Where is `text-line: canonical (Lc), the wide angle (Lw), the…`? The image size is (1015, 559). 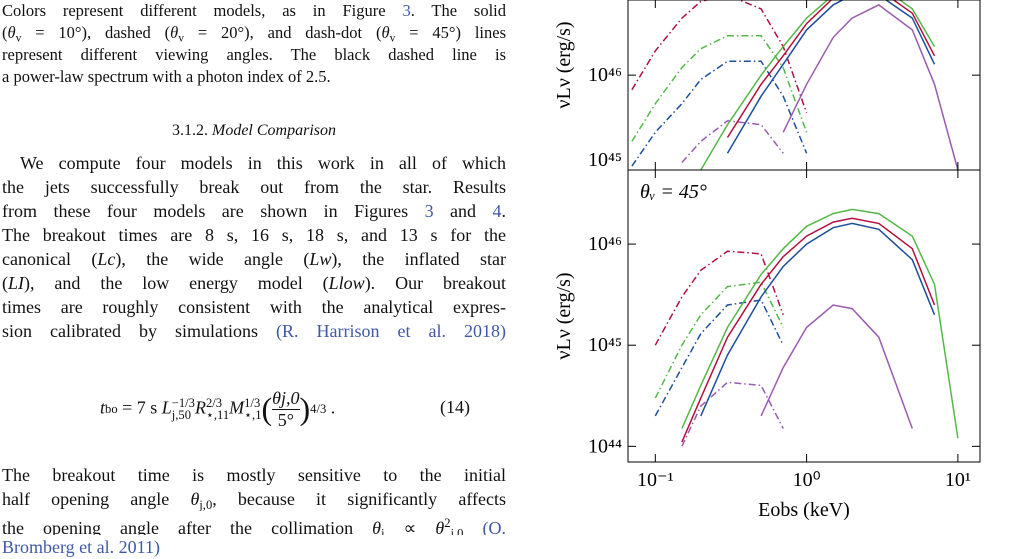 text-line: canonical (Lc), the wide angle (Lw), the… is located at coordinates (254, 259).